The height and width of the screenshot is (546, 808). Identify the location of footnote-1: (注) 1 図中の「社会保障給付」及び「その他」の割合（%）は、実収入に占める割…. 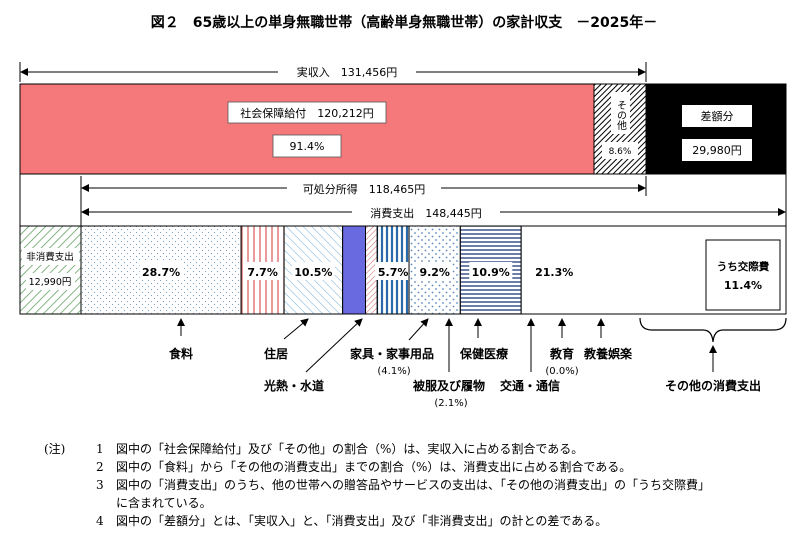
(419, 449).